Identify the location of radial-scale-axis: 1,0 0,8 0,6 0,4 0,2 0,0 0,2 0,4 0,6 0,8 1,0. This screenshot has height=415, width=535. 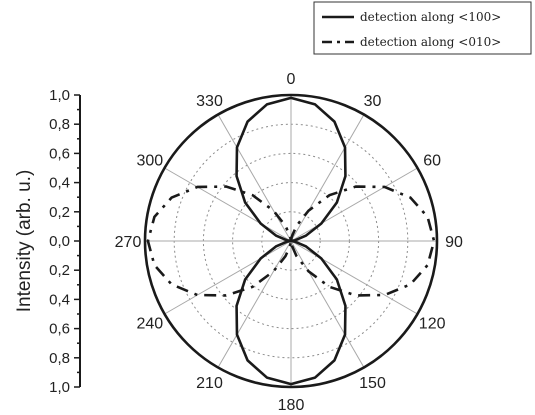
(65, 241).